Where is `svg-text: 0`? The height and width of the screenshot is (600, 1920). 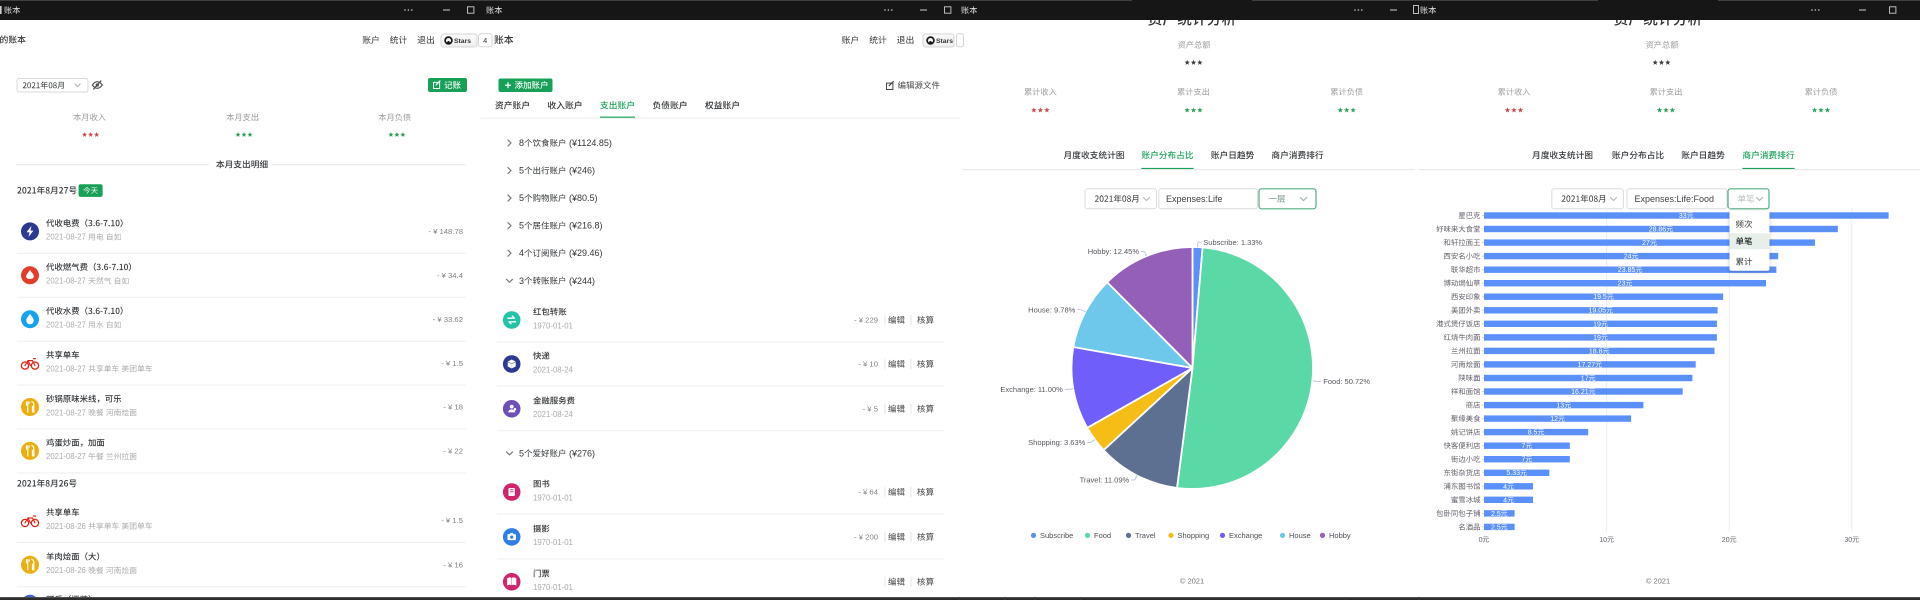
svg-text: 0 is located at coordinates (1481, 540).